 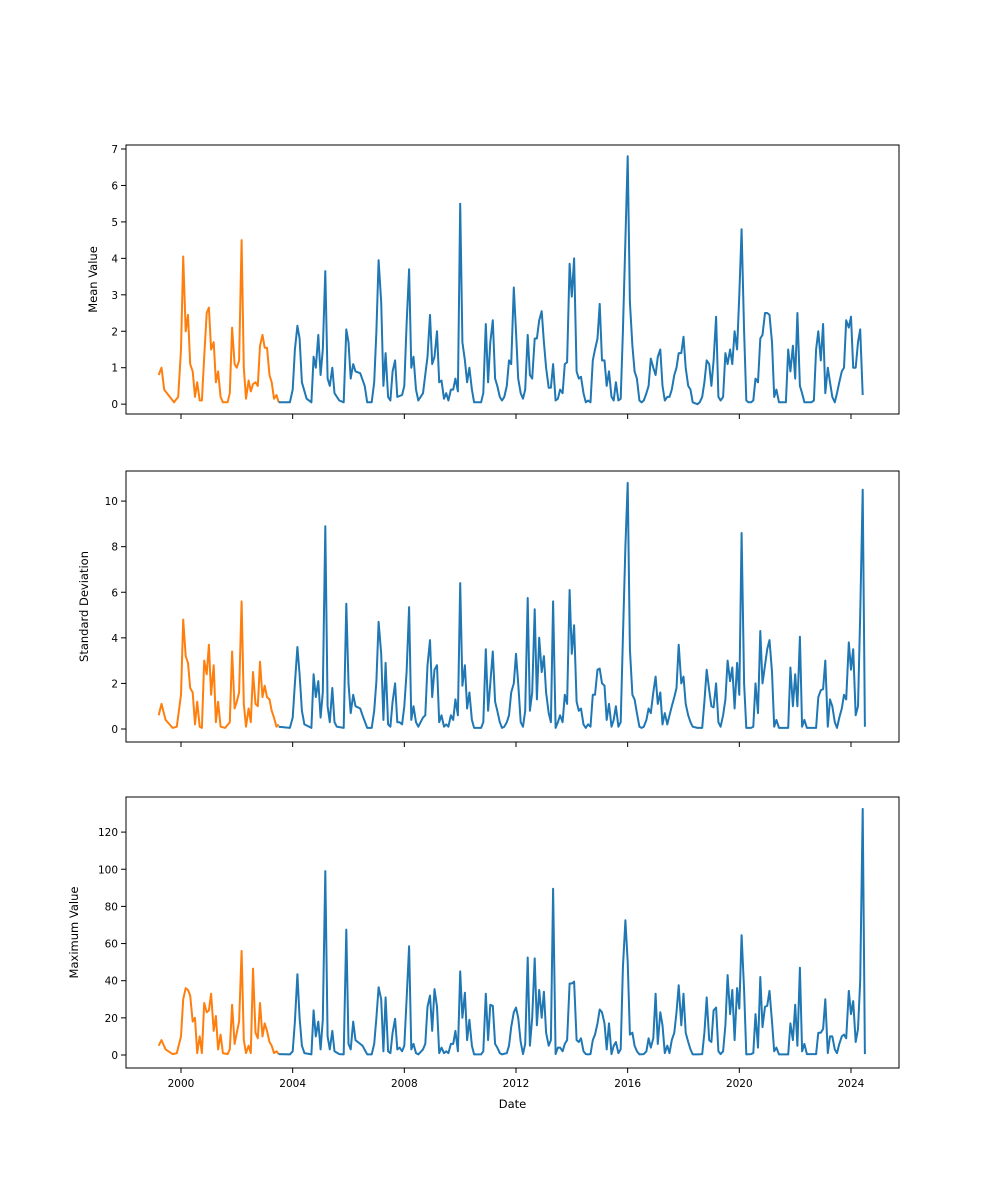 What do you see at coordinates (111, 1019) in the screenshot?
I see `y-tick-label: 20` at bounding box center [111, 1019].